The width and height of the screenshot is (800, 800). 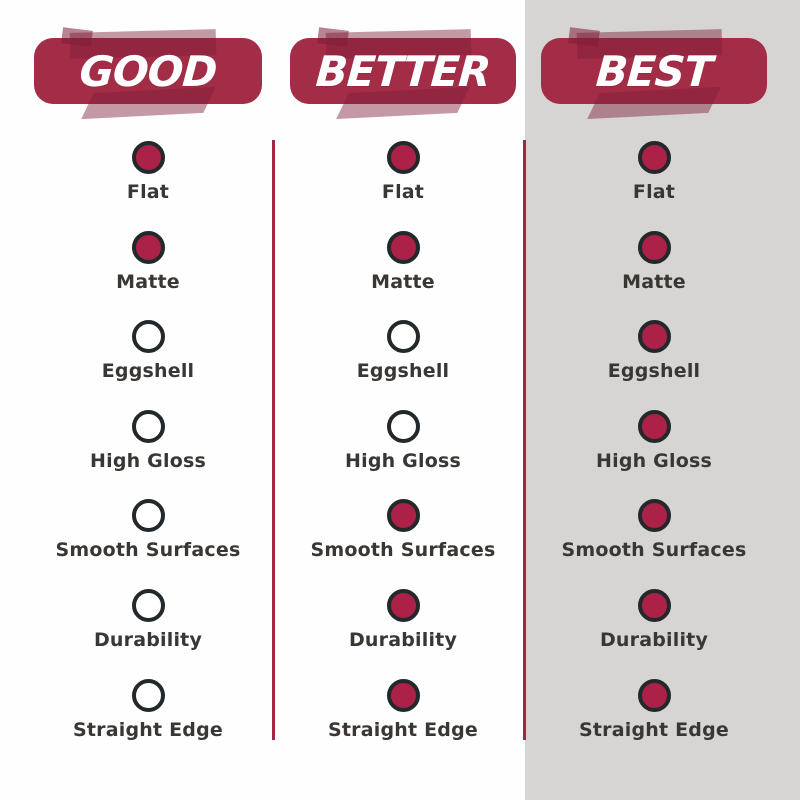 I want to click on best-banner-label: BEST, so click(x=654, y=71).